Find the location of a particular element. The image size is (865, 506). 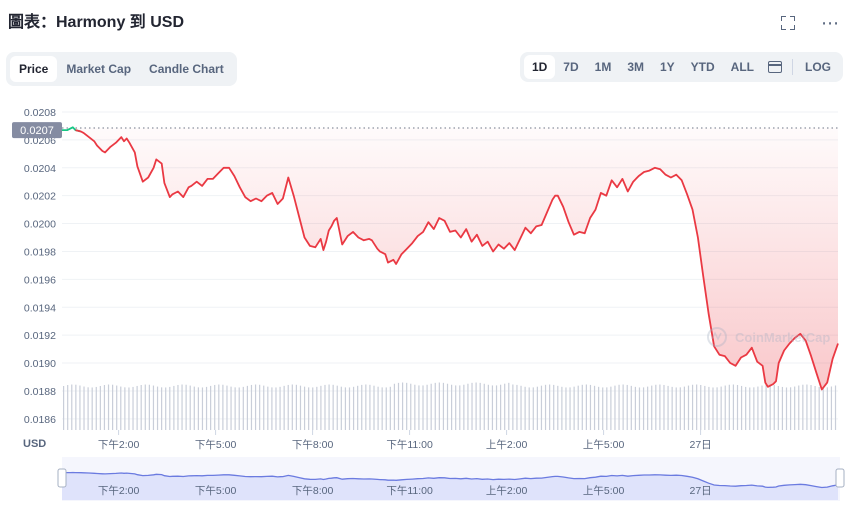

navigator-tick-label: 下午5:00 is located at coordinates (216, 490).